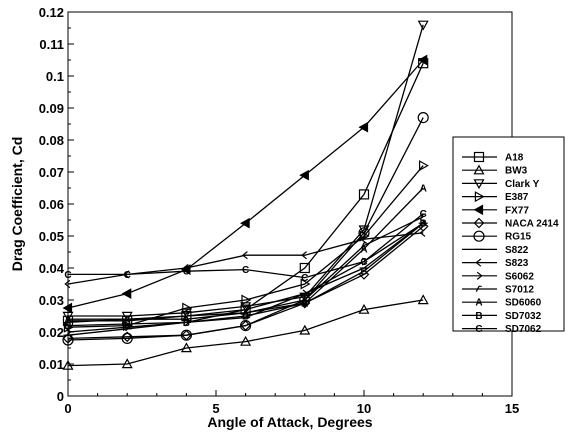 The height and width of the screenshot is (432, 570). I want to click on legend-marker: B, so click(478, 316).